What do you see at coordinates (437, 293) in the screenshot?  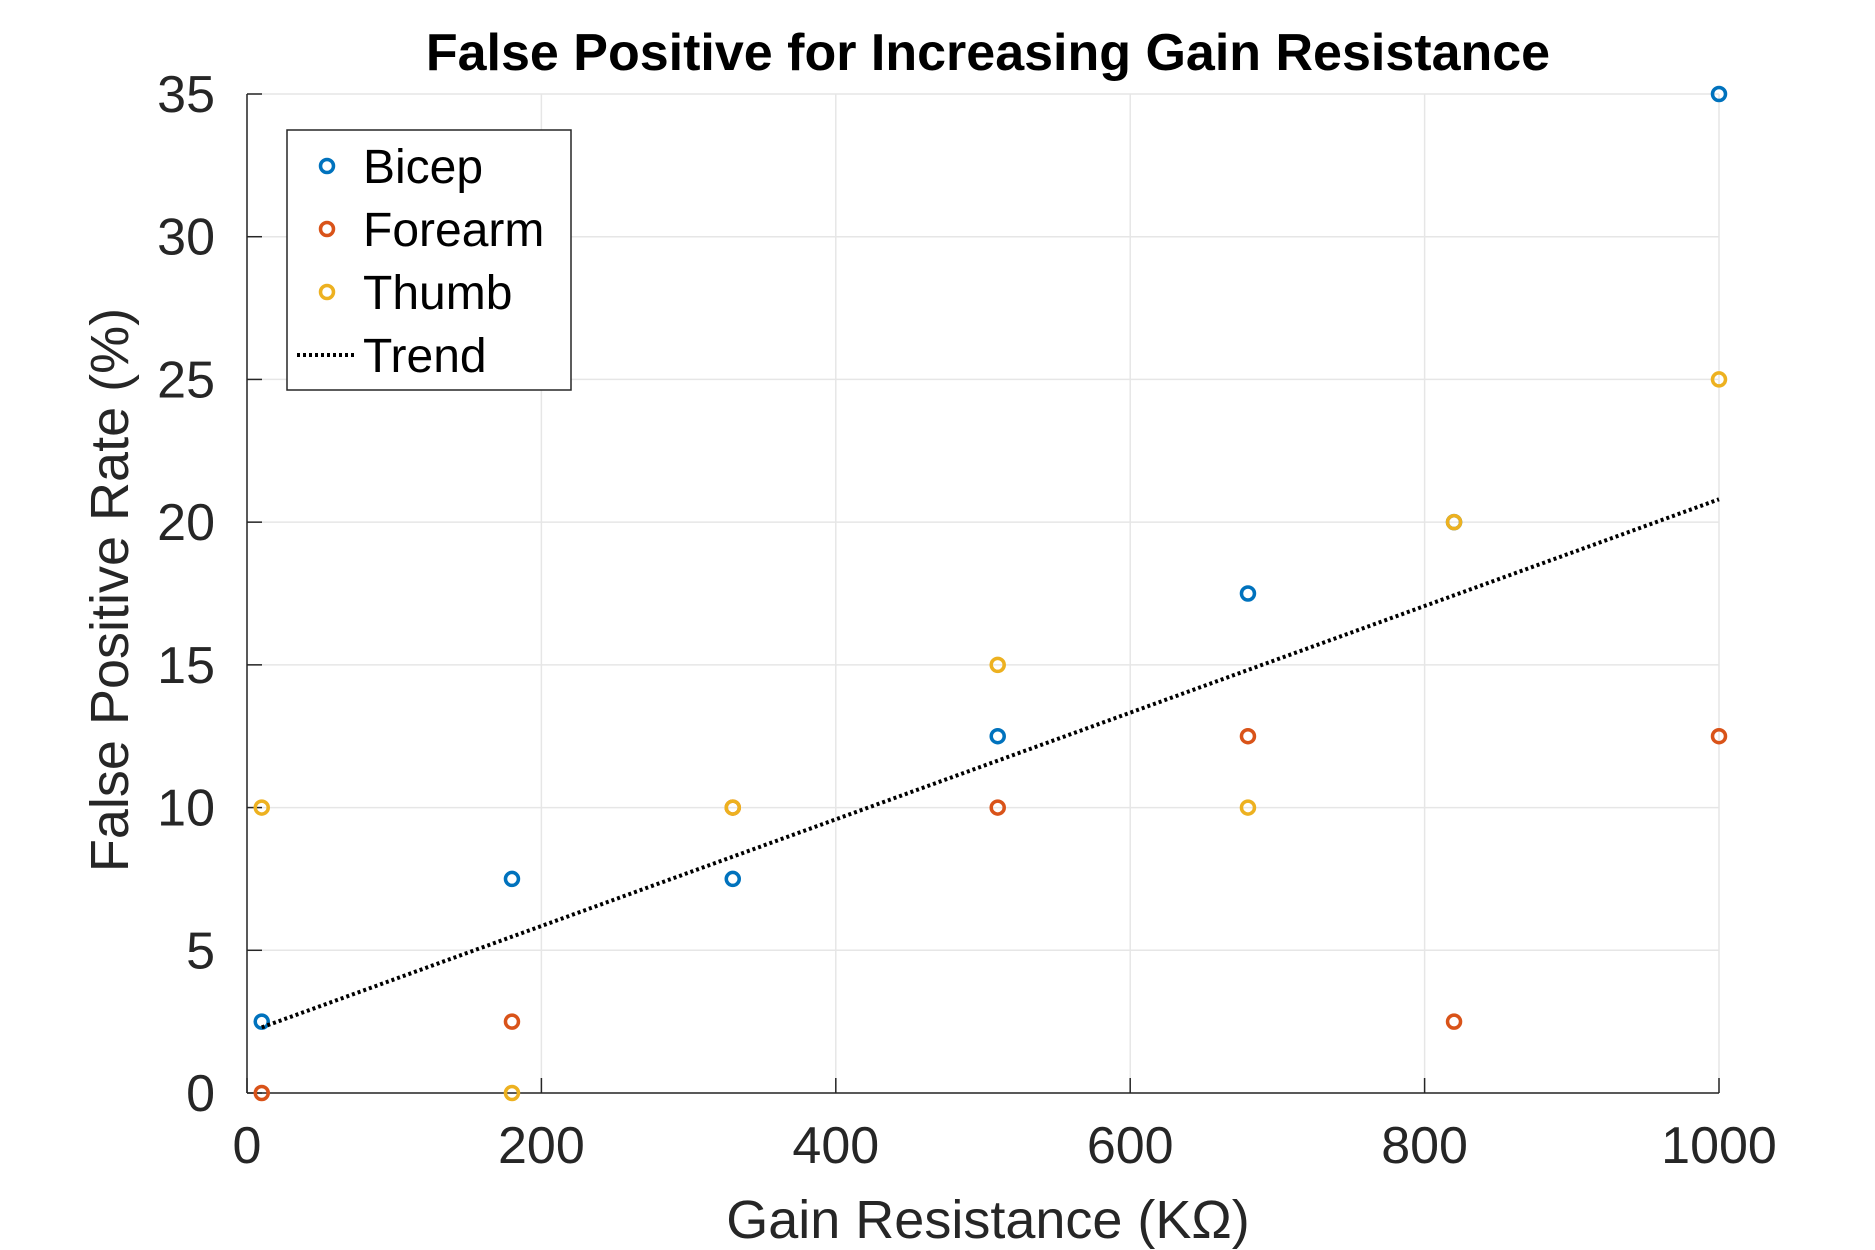 I see `legend-label-thumb: Thumb` at bounding box center [437, 293].